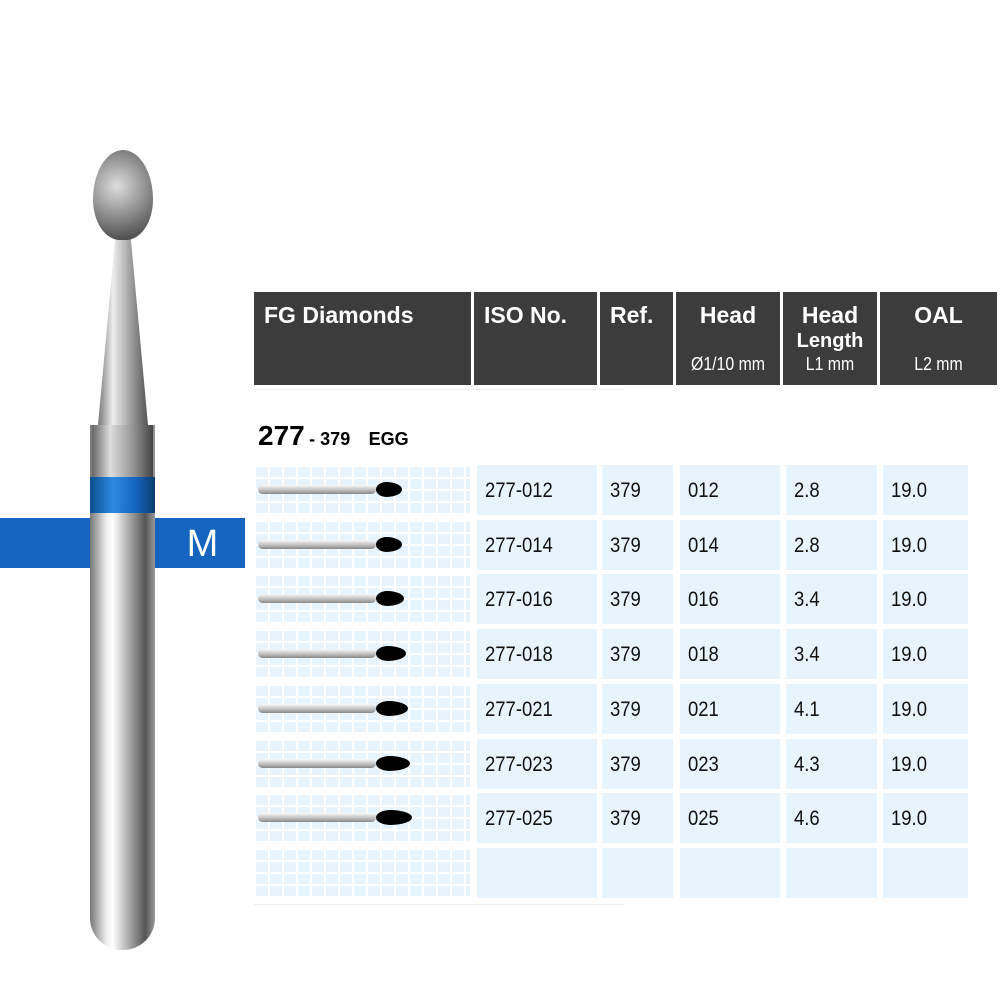 The image size is (1000, 1000). What do you see at coordinates (537, 490) in the screenshot?
I see `cell-iso: 277-012` at bounding box center [537, 490].